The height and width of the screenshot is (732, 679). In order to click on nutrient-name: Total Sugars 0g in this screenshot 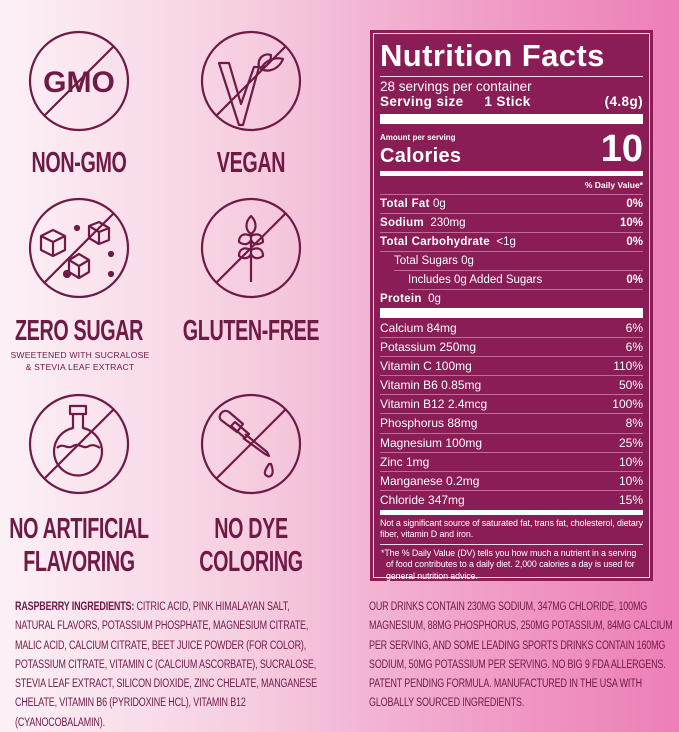, I will do `click(434, 261)`.